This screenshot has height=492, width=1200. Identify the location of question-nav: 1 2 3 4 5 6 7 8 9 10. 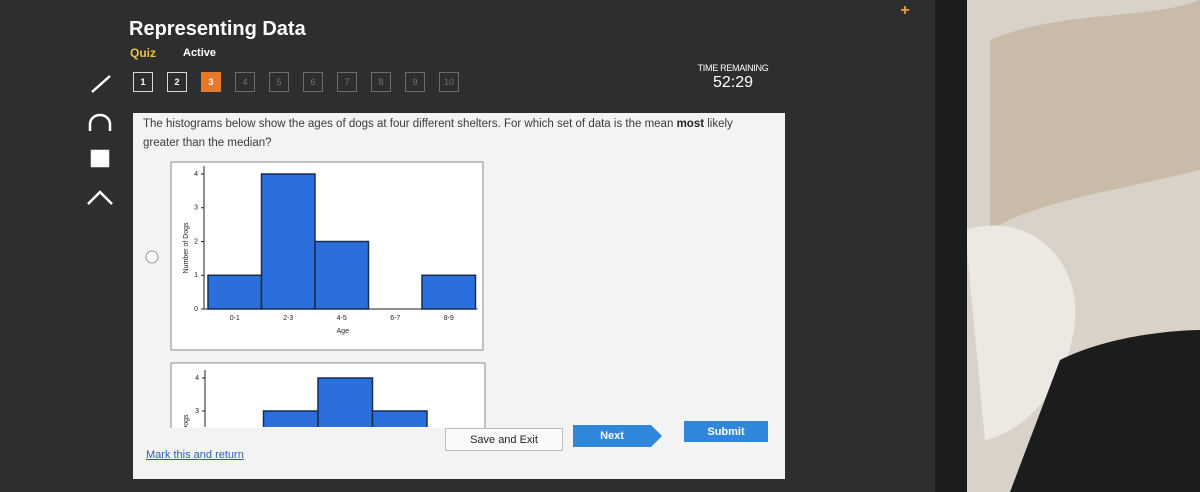
(303, 82).